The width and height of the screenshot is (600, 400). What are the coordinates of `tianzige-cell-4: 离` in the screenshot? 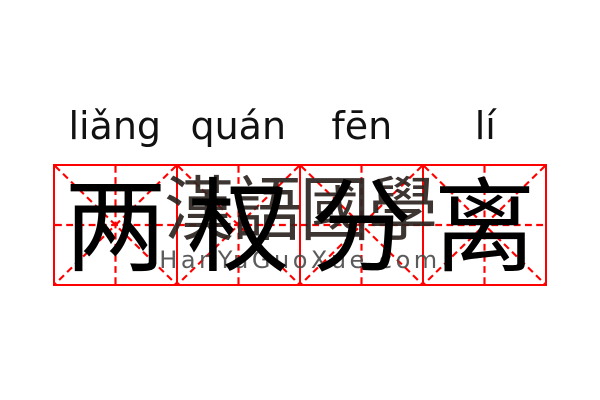 It's located at (483, 225).